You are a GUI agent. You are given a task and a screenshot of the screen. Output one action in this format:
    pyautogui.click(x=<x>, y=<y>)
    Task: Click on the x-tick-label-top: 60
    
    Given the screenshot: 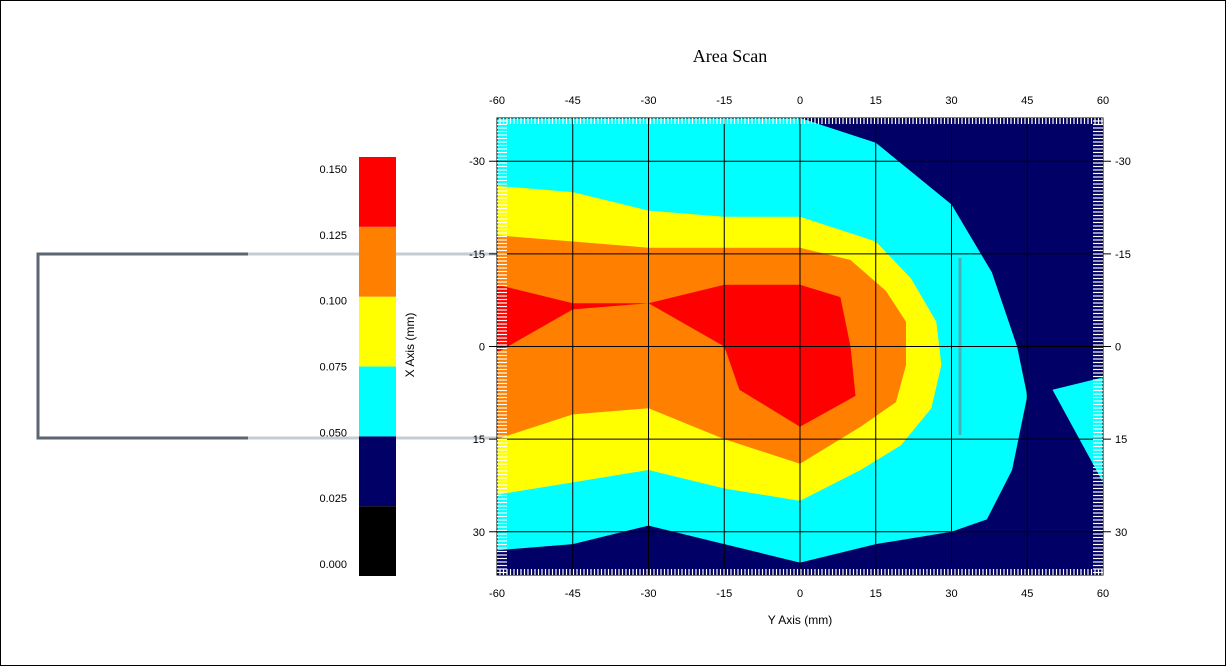 What is the action you would take?
    pyautogui.click(x=1103, y=101)
    